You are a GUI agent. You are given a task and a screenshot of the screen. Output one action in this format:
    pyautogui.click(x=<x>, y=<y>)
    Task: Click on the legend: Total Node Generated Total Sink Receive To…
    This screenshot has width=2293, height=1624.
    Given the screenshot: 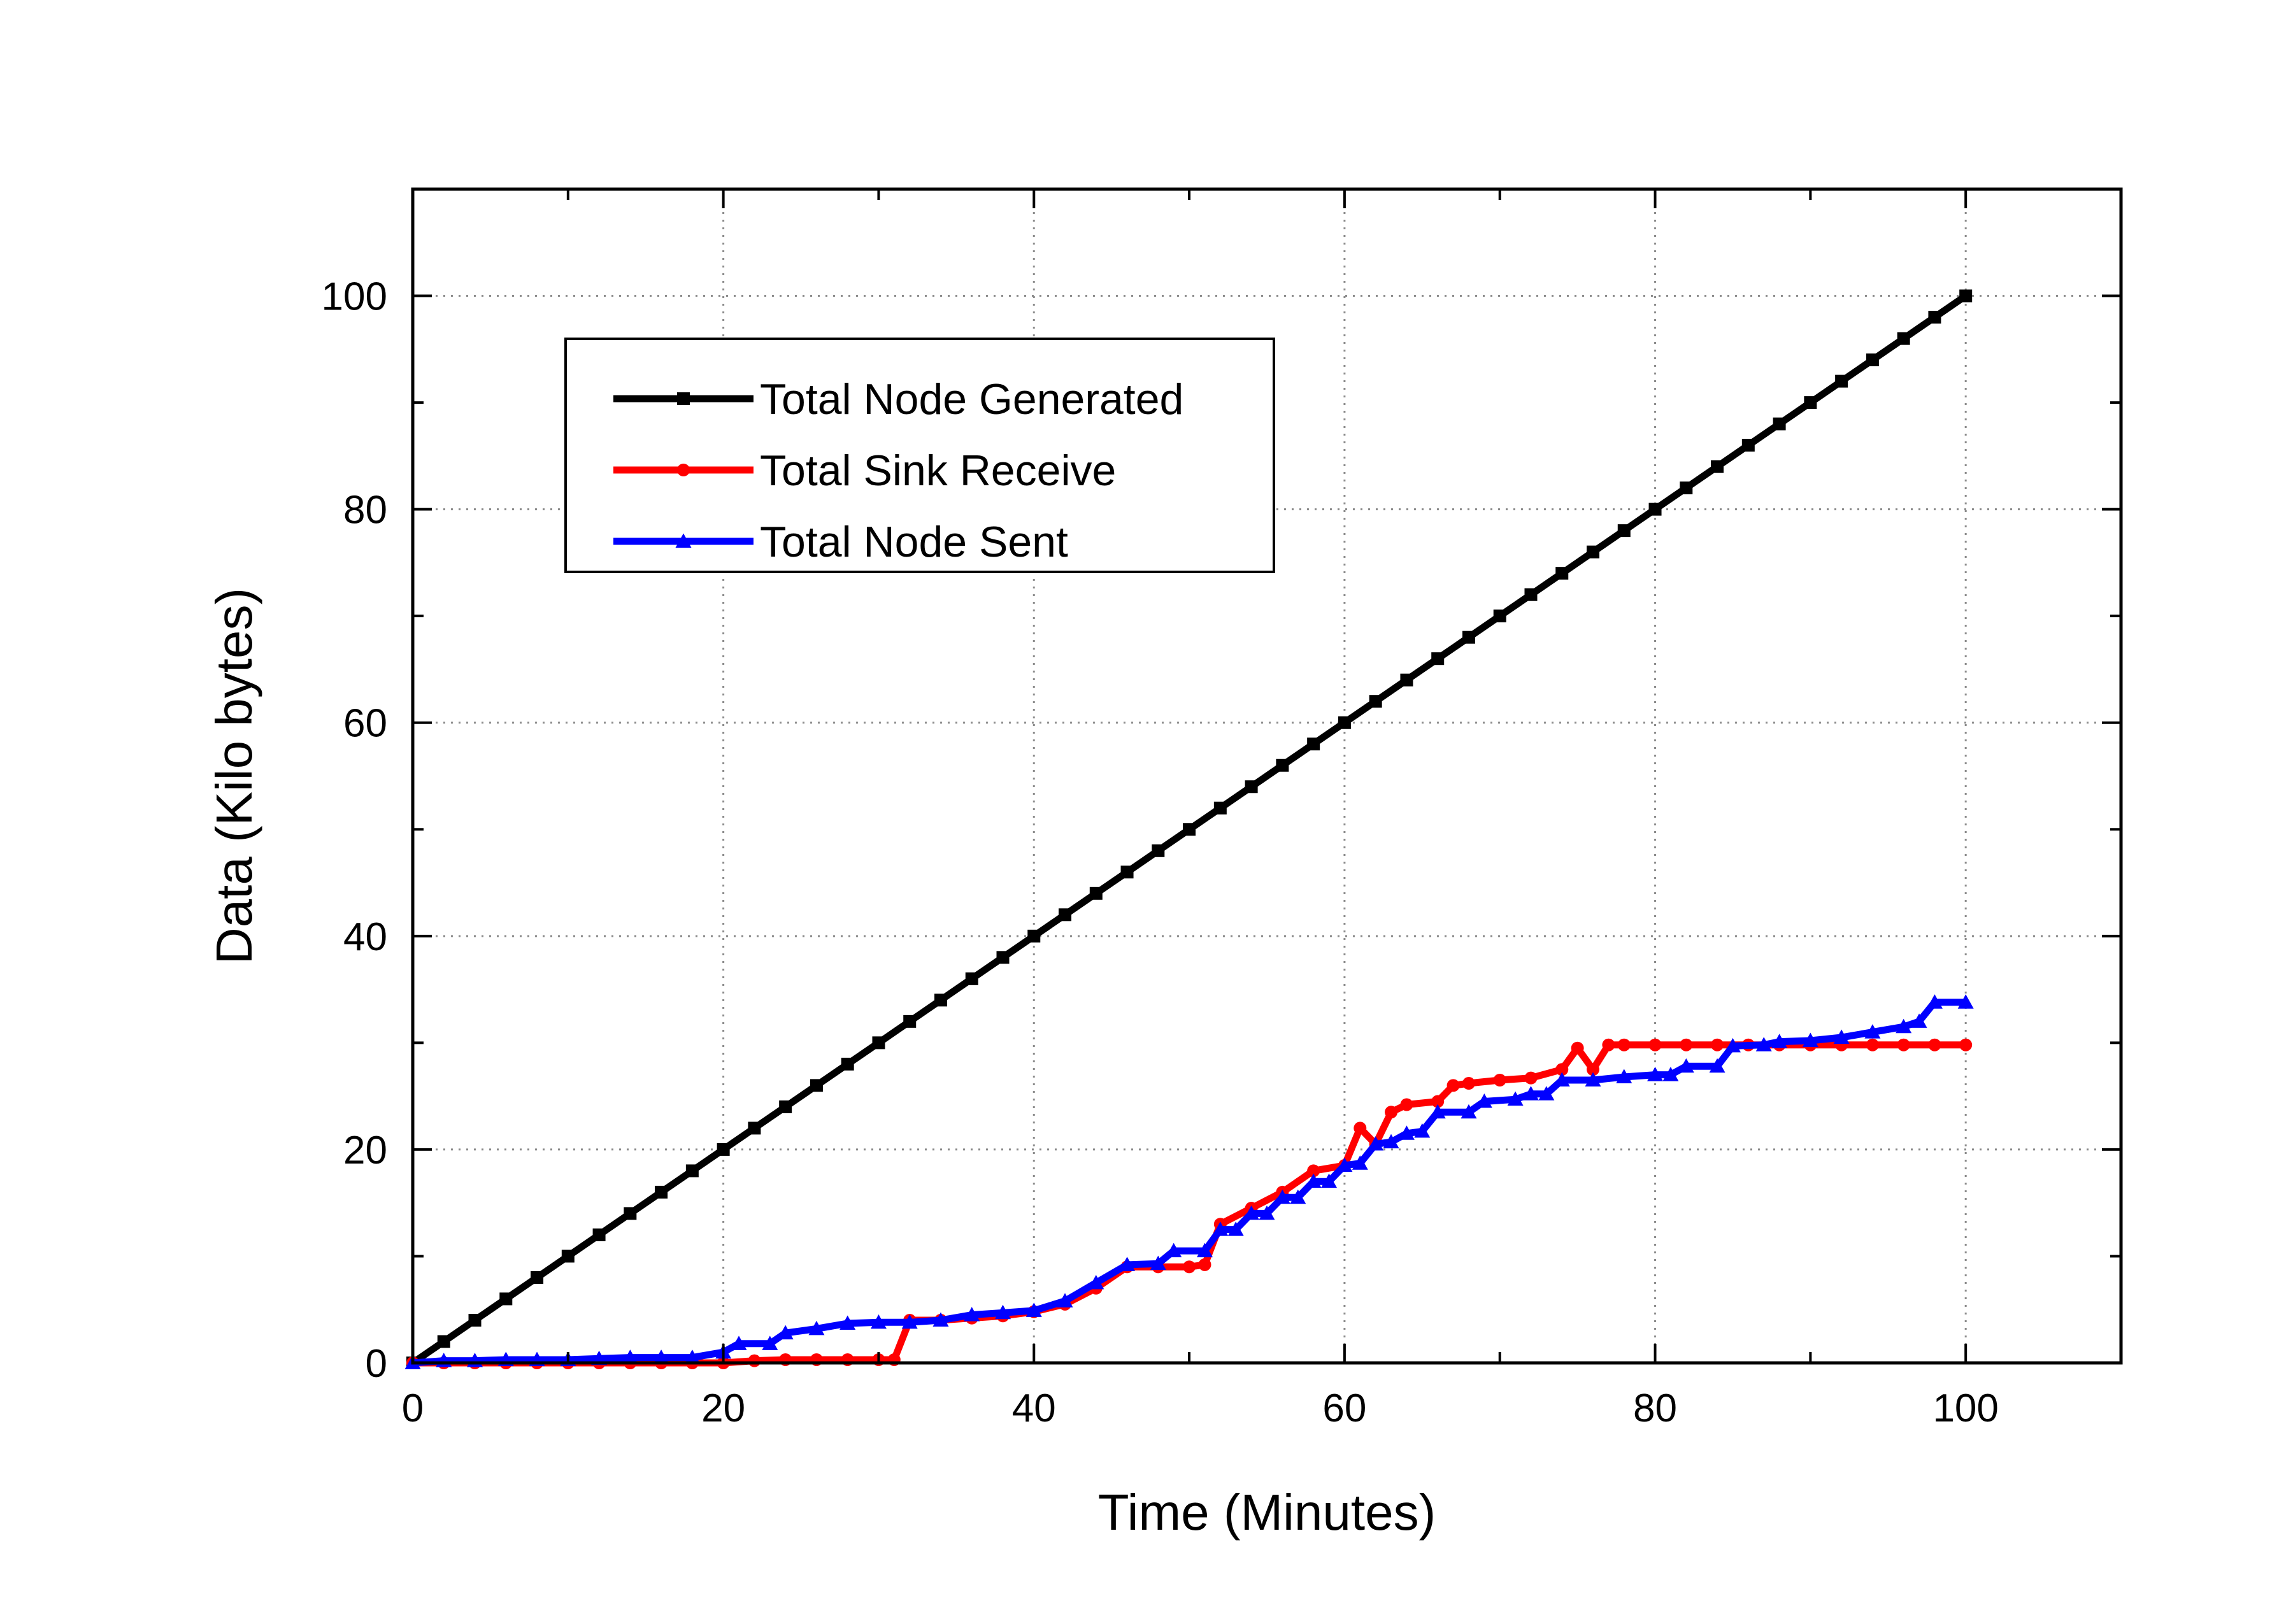 What is the action you would take?
    pyautogui.click(x=919, y=455)
    